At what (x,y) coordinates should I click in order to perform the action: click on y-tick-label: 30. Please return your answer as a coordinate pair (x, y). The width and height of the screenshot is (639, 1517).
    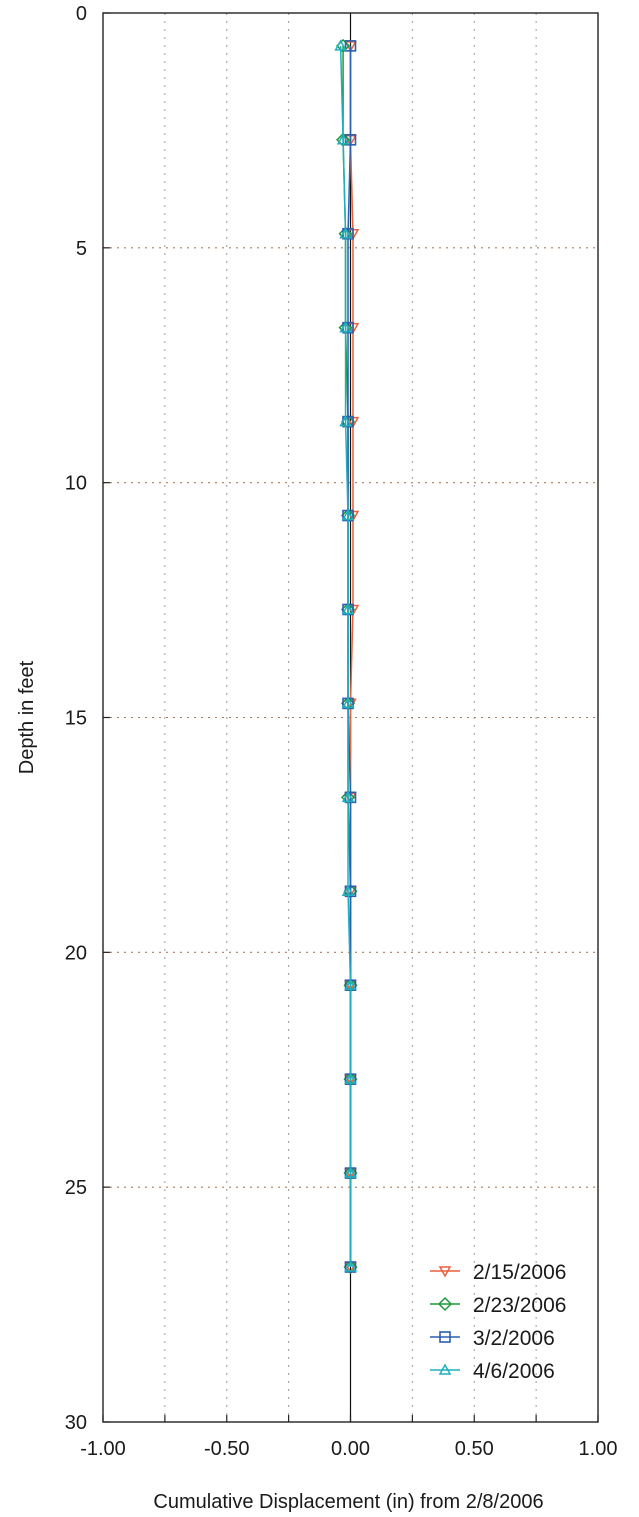
    Looking at the image, I should click on (76, 1423).